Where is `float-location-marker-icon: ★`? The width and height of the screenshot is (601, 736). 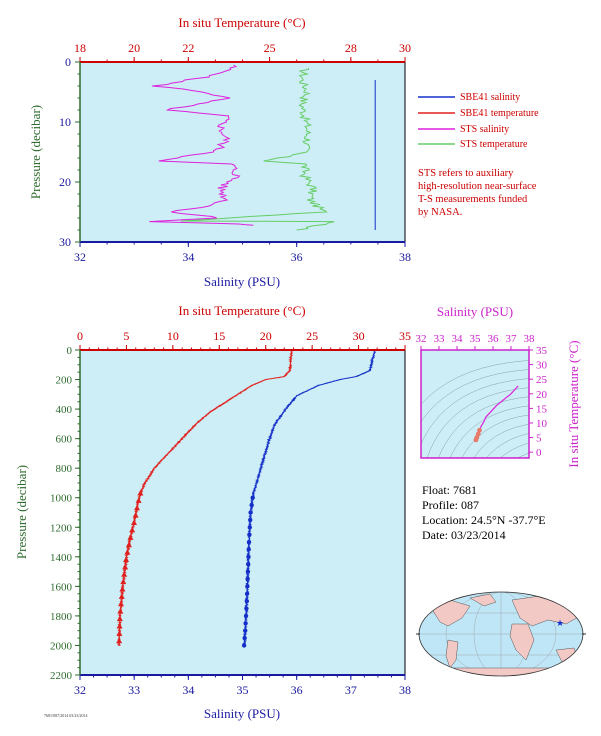 float-location-marker-icon: ★ is located at coordinates (560, 624).